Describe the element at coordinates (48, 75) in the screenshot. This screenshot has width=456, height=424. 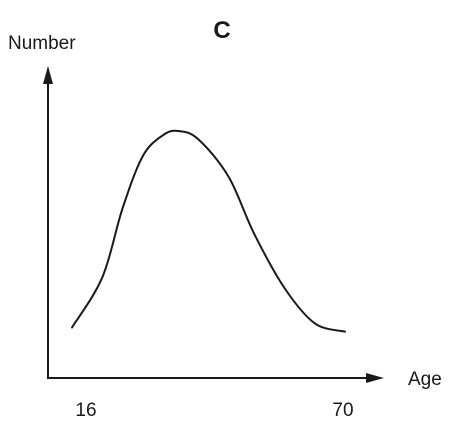
I see `y-axis-arrowhead` at that location.